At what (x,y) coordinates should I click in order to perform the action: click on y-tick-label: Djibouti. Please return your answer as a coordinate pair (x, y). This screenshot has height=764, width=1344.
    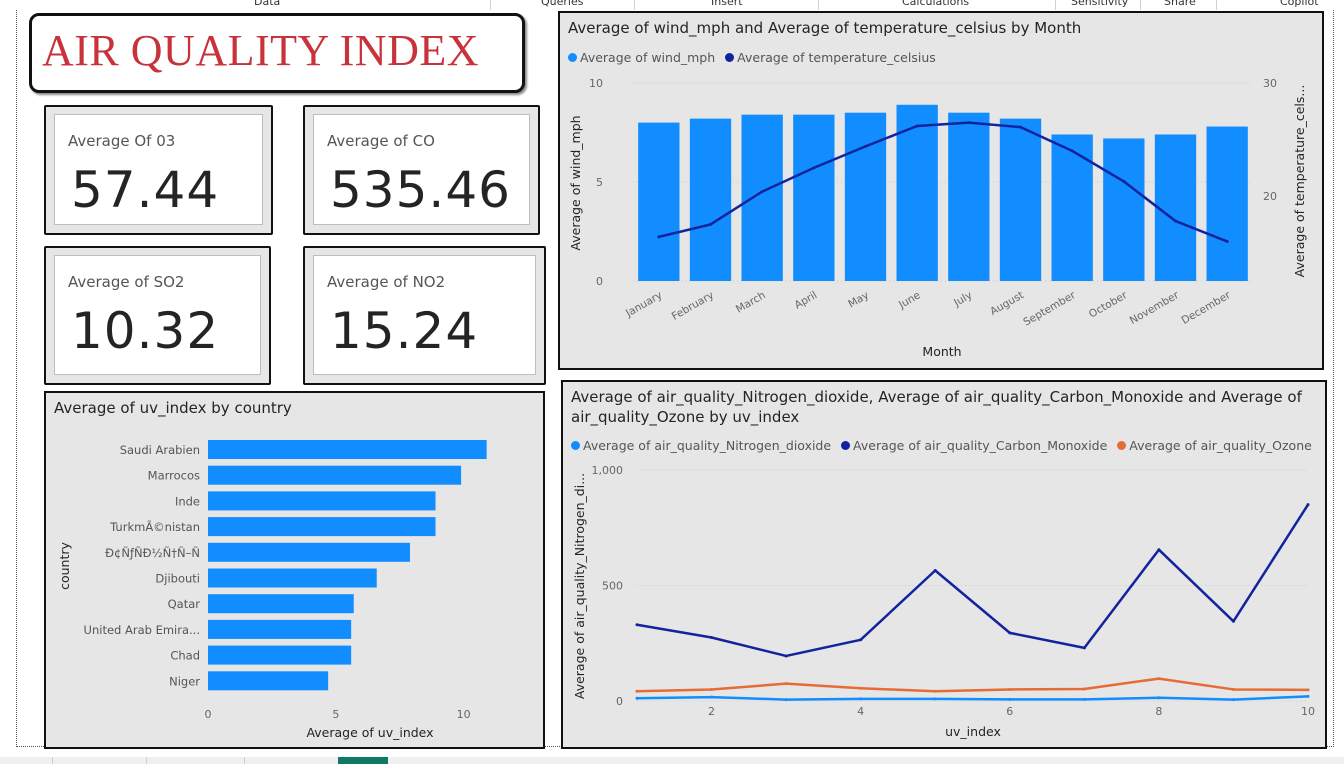
    Looking at the image, I should click on (177, 579).